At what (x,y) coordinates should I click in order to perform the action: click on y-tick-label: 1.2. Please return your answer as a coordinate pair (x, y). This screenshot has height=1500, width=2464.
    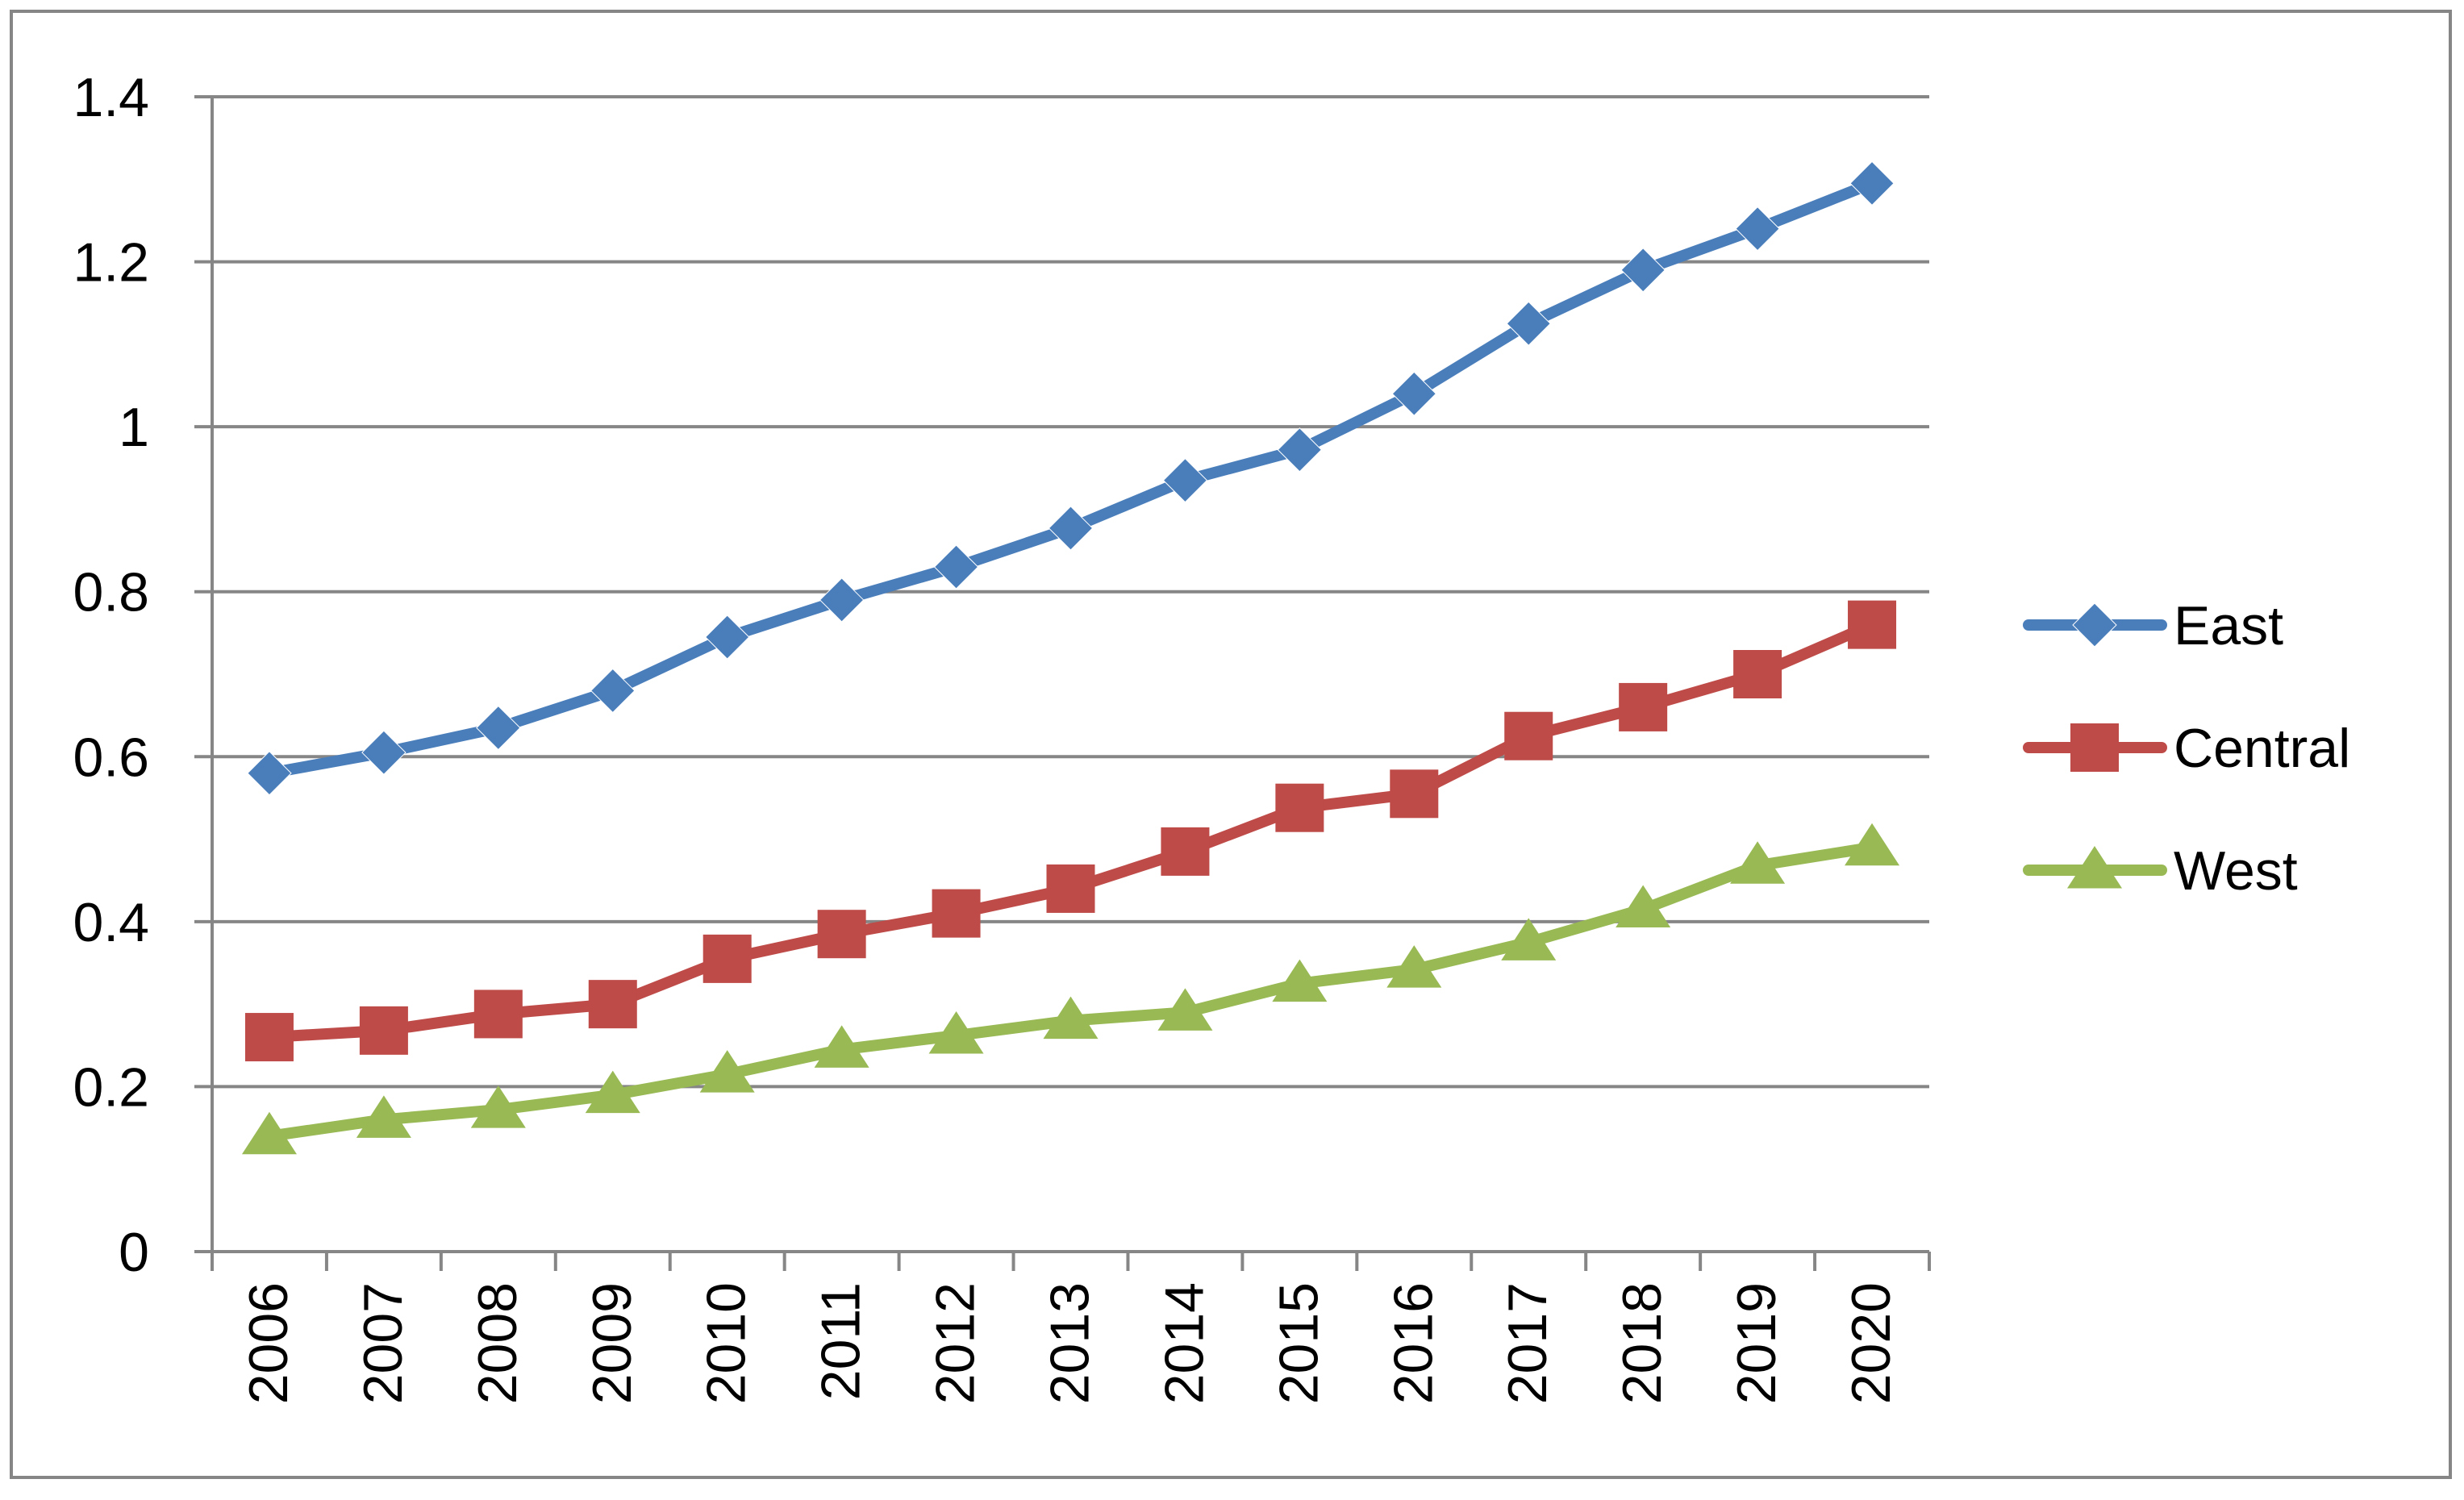
    Looking at the image, I should click on (111, 263).